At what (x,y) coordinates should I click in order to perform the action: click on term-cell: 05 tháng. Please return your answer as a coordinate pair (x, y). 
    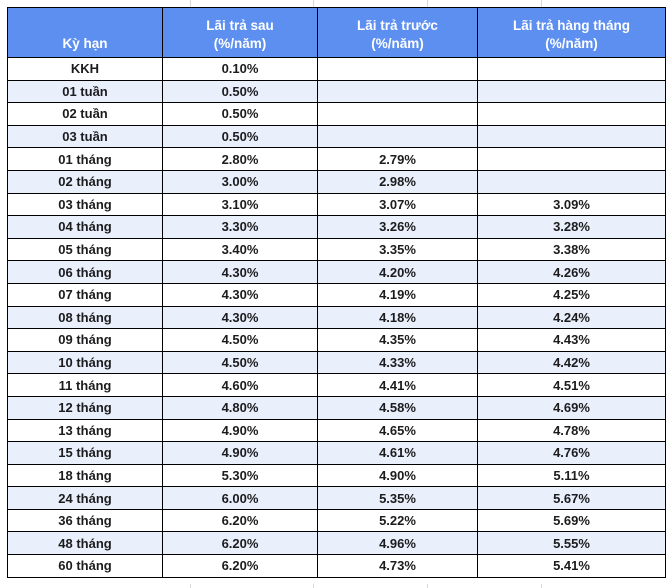
    Looking at the image, I should click on (85, 249).